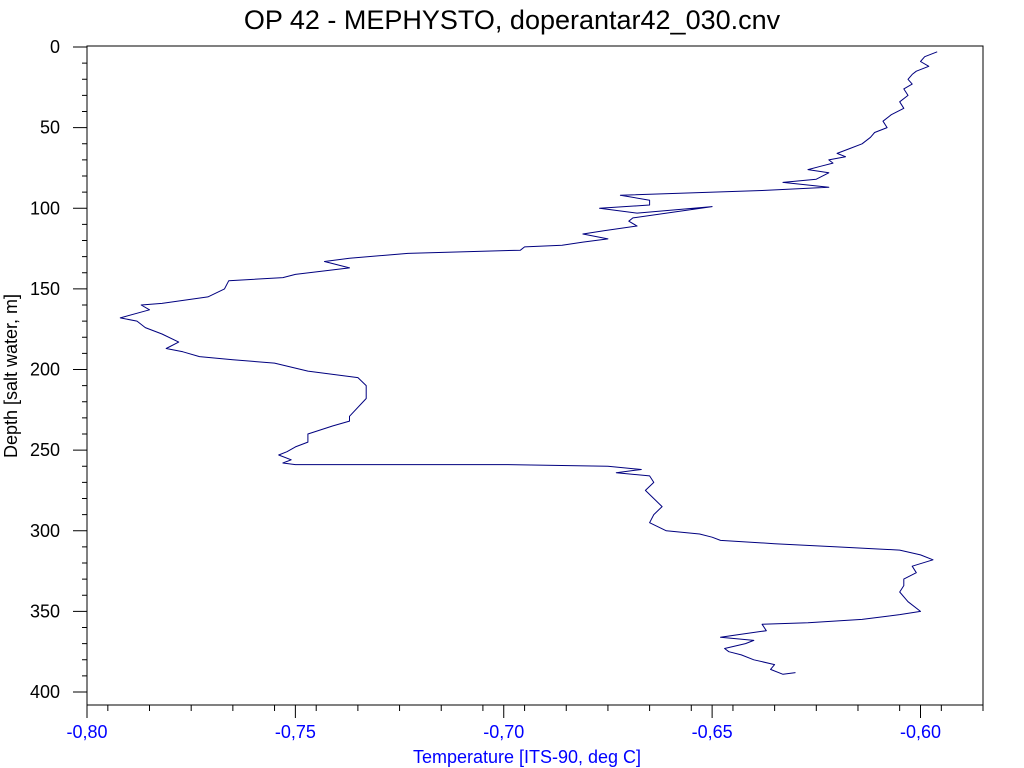 This screenshot has width=1024, height=768. I want to click on y-tick-label: 100, so click(45, 208).